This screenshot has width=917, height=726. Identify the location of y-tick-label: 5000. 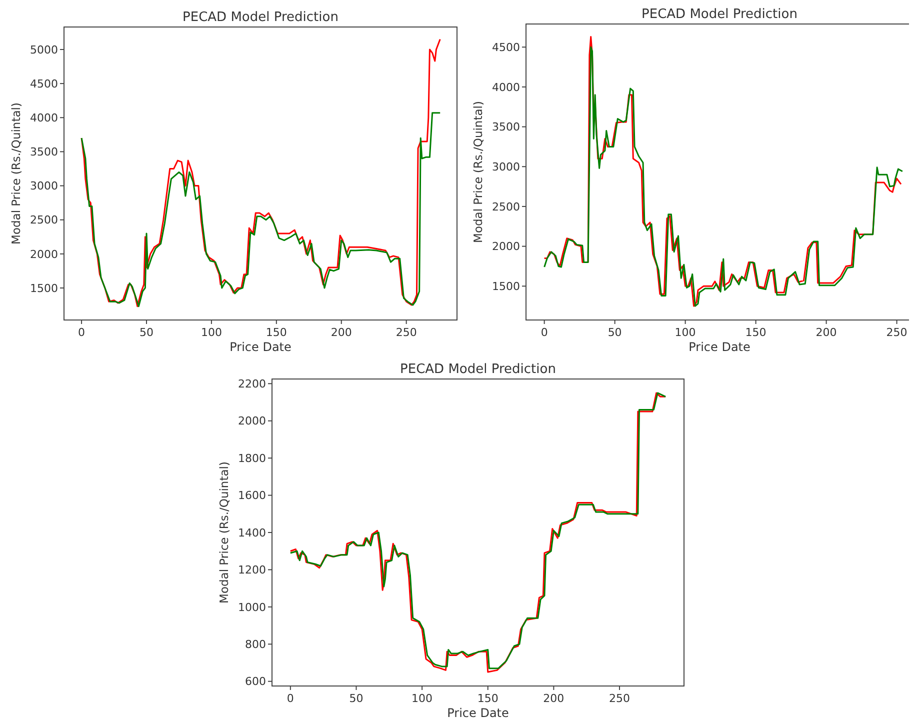
(44, 49).